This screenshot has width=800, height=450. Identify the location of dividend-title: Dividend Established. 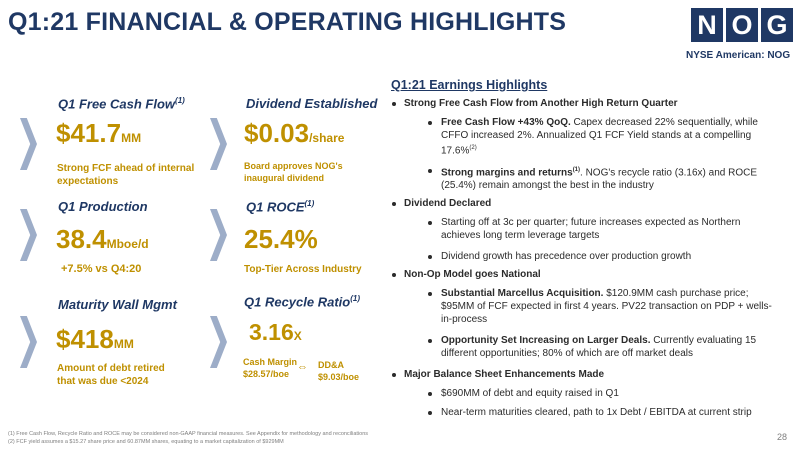
(312, 103).